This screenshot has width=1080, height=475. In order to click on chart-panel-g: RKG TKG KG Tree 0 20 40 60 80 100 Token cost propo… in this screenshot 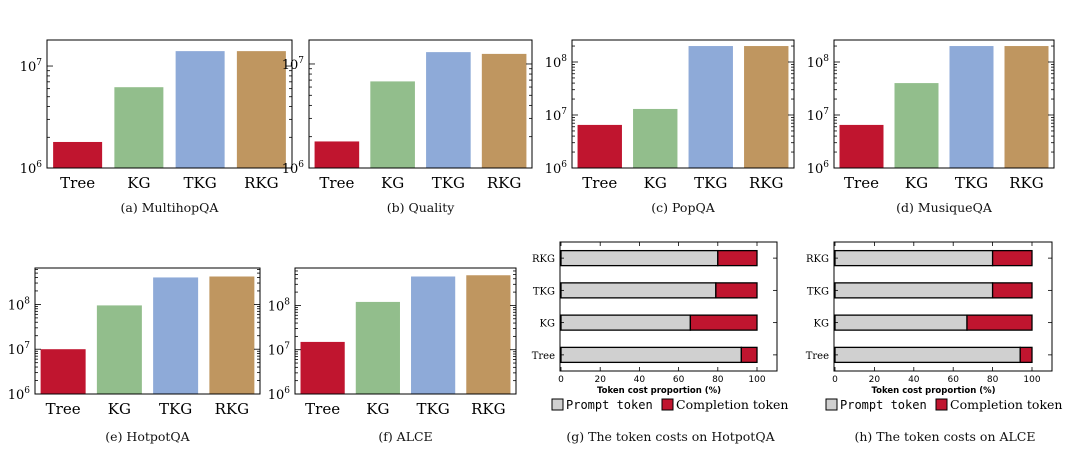, I will do `click(660, 342)`.